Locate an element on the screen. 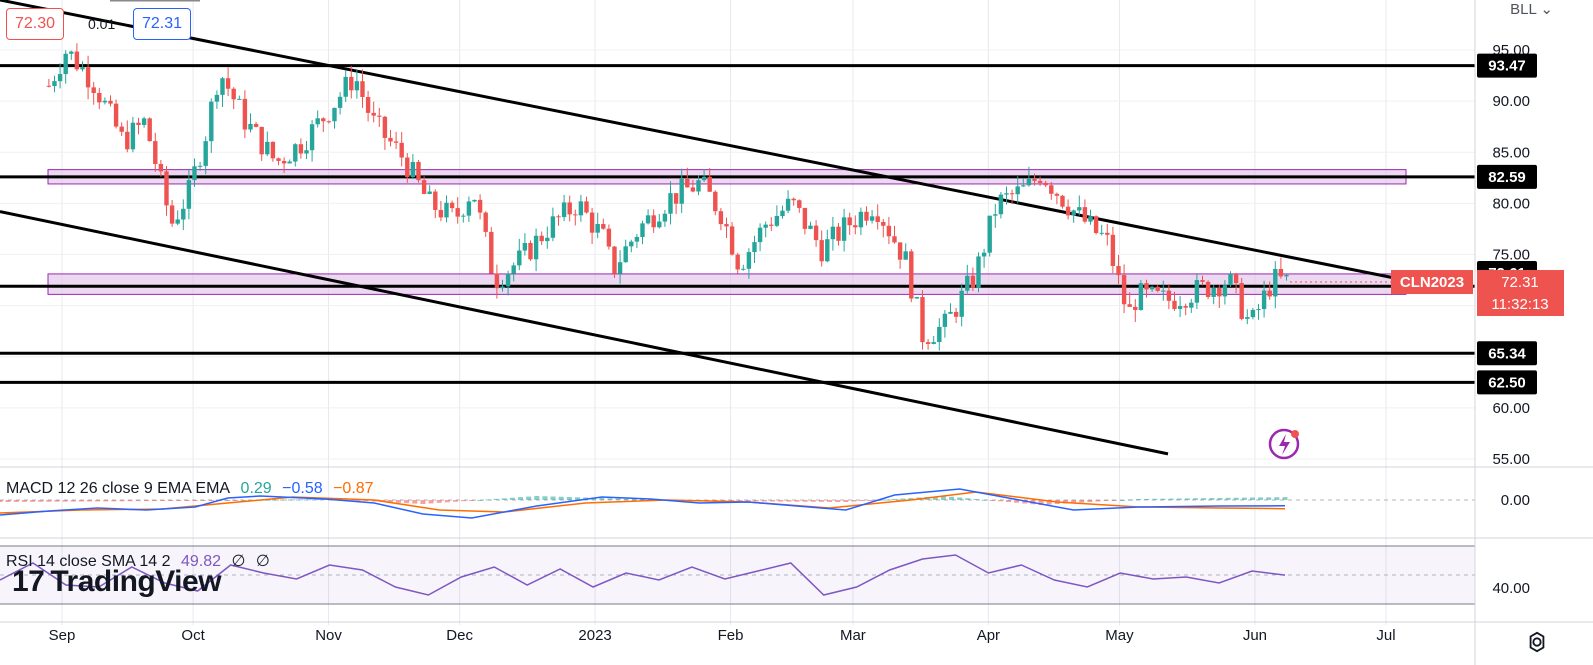 This screenshot has height=665, width=1593. rsi-legend-label: RSI 14 close SMA 14 2 is located at coordinates (88, 561).